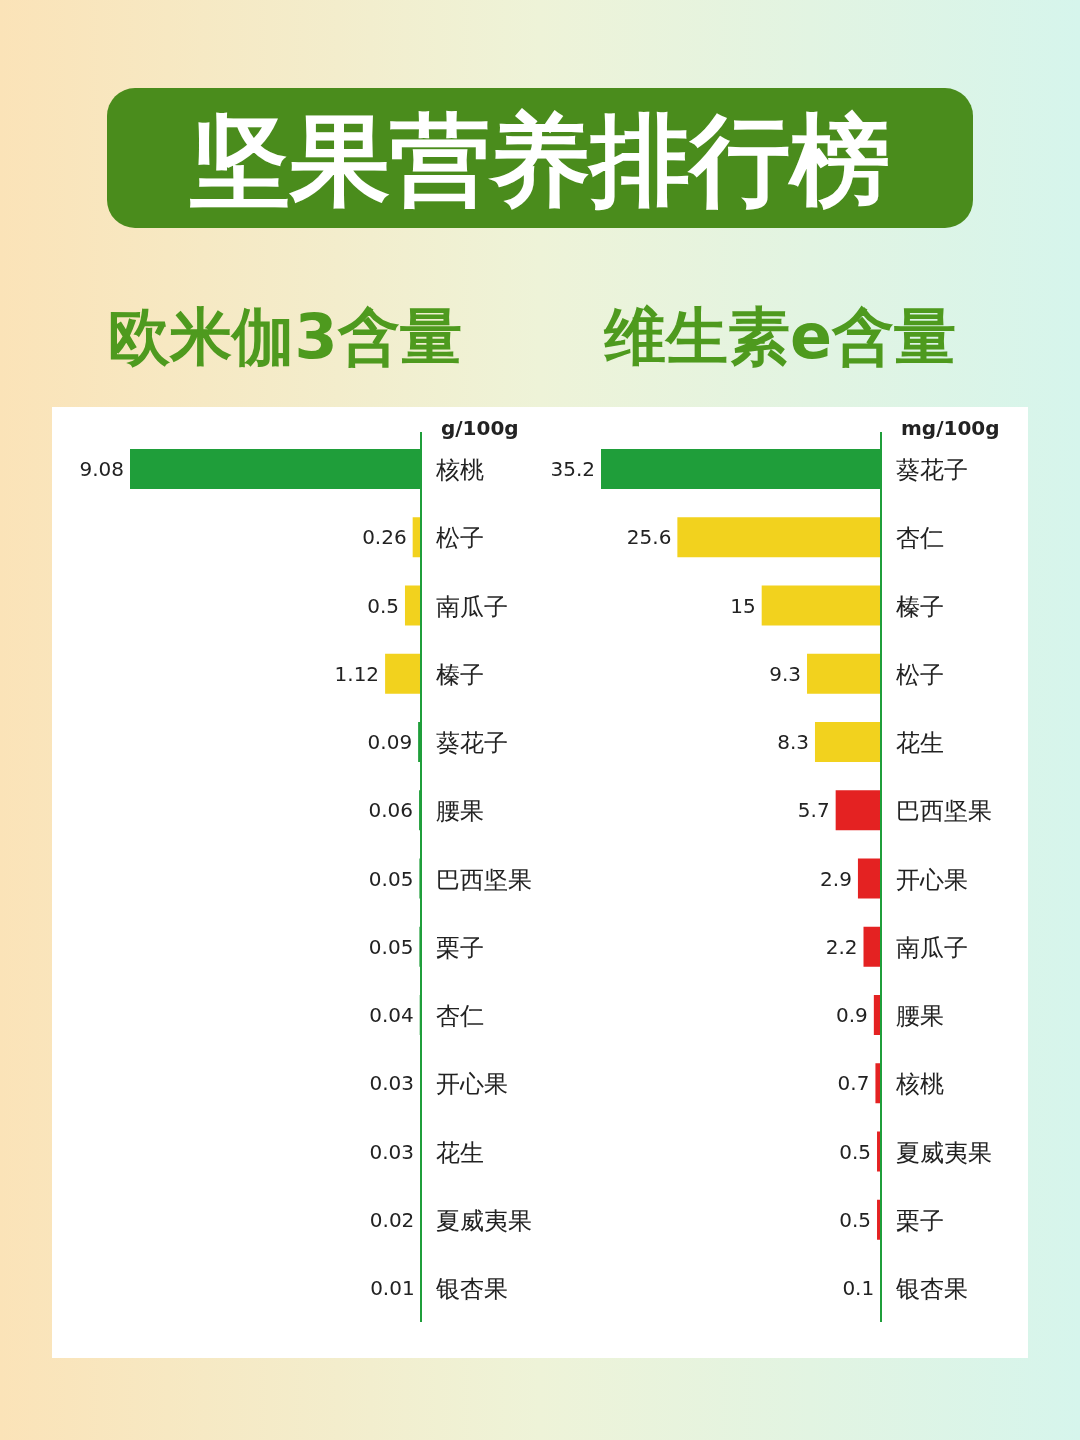 The width and height of the screenshot is (1080, 1440). What do you see at coordinates (392, 1219) in the screenshot?
I see `data-label: 0.02` at bounding box center [392, 1219].